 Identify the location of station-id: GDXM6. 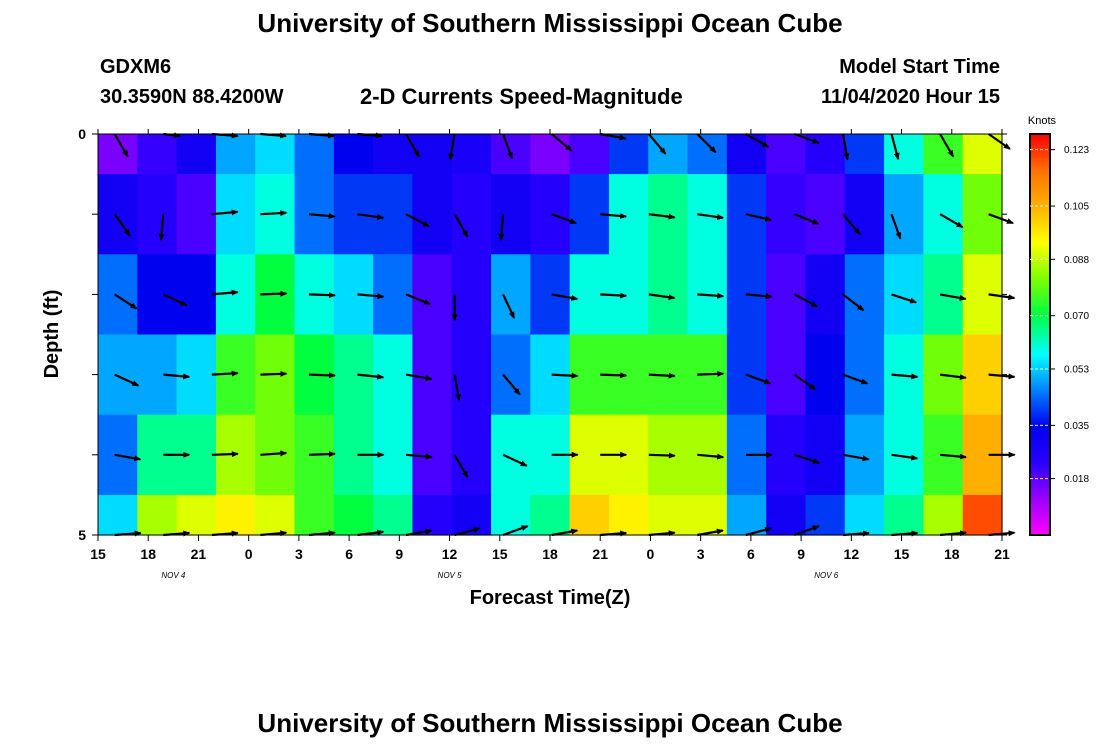
(136, 67).